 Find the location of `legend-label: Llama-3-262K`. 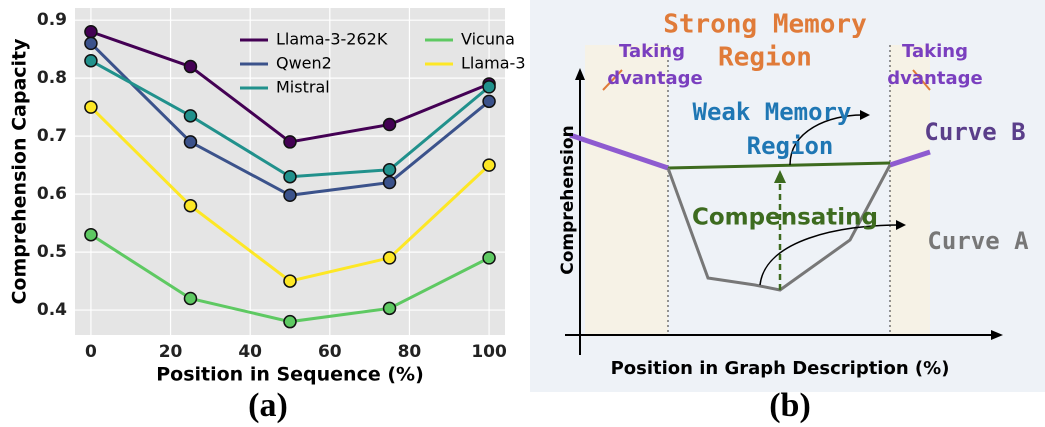

legend-label: Llama-3-262K is located at coordinates (332, 39).